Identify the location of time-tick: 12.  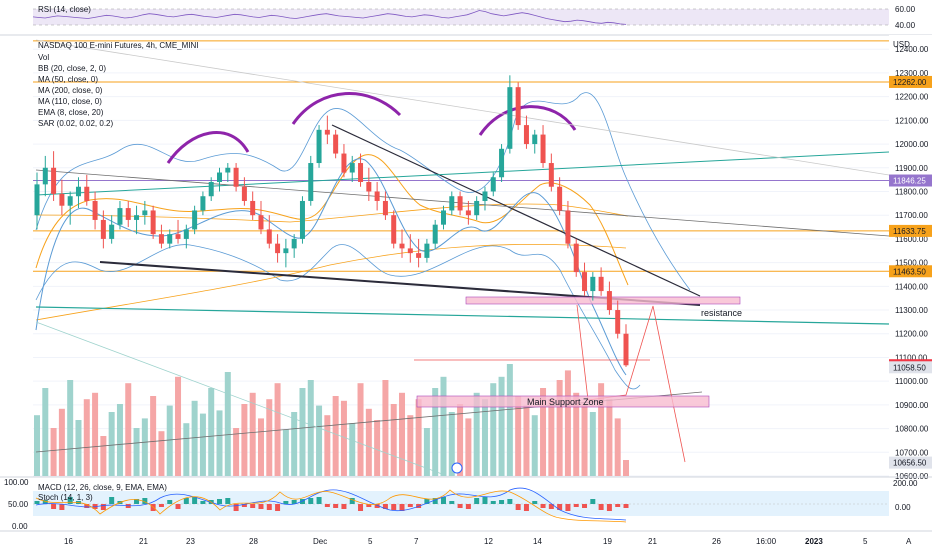
(488, 541).